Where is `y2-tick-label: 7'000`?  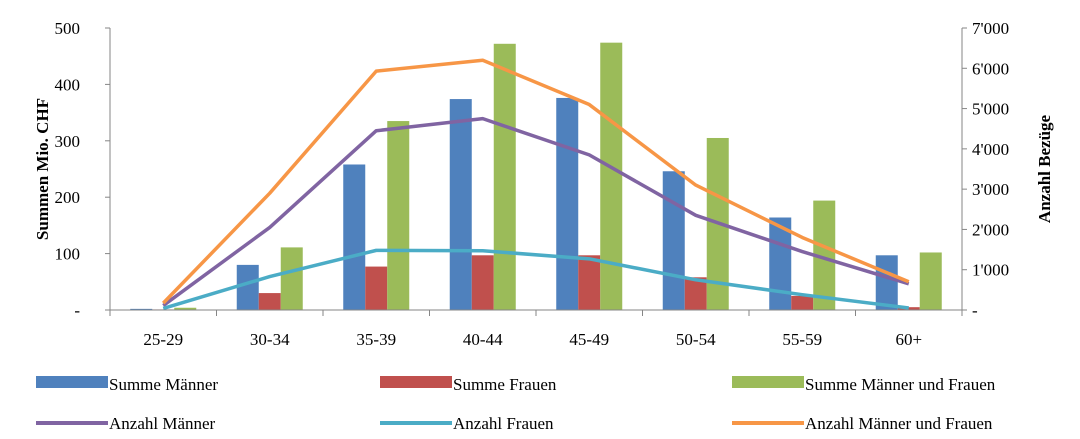
y2-tick-label: 7'000 is located at coordinates (990, 28).